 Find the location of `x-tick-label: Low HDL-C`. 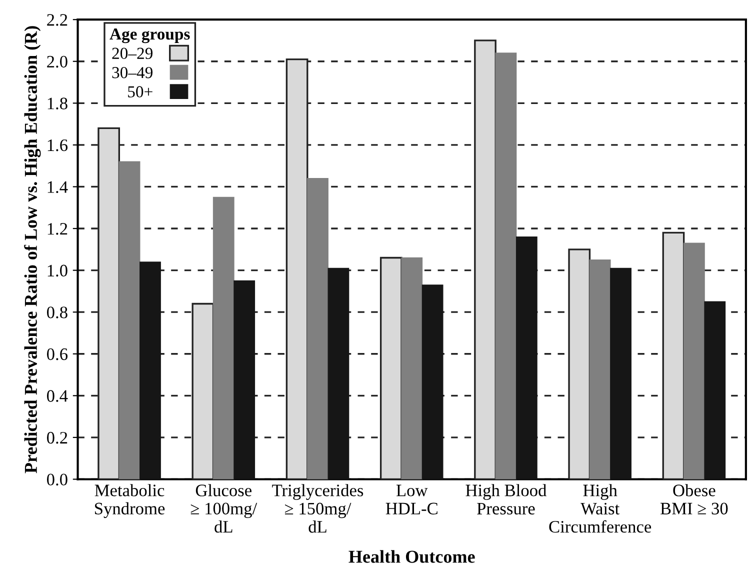

x-tick-label: Low HDL-C is located at coordinates (412, 499).